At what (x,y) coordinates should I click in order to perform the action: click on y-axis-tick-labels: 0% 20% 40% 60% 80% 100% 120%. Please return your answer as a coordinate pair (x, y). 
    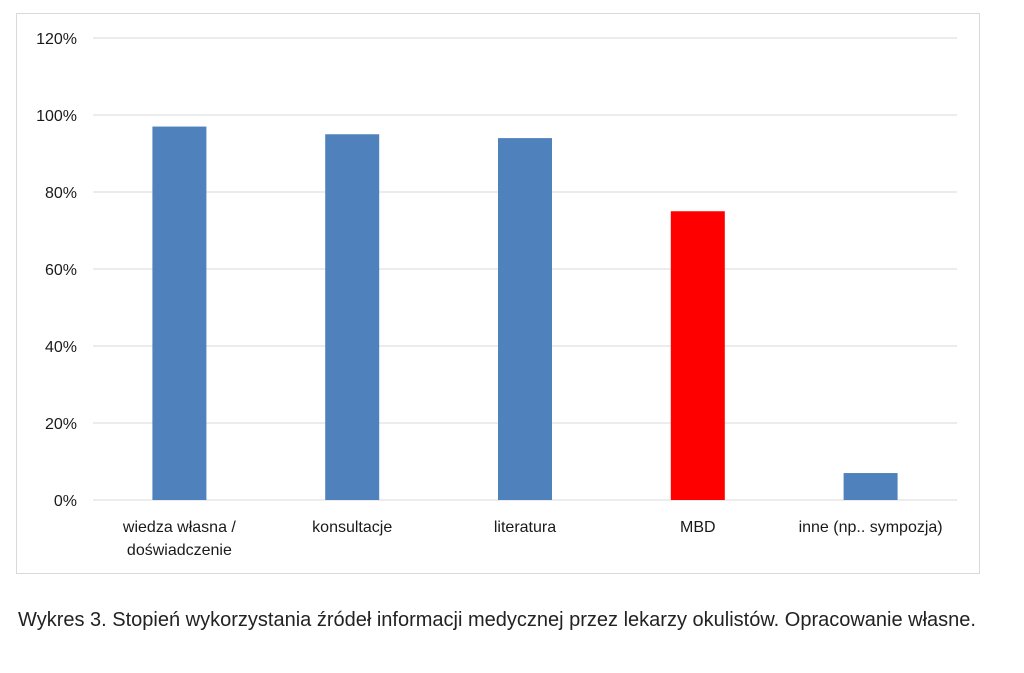
    Looking at the image, I should click on (56, 270).